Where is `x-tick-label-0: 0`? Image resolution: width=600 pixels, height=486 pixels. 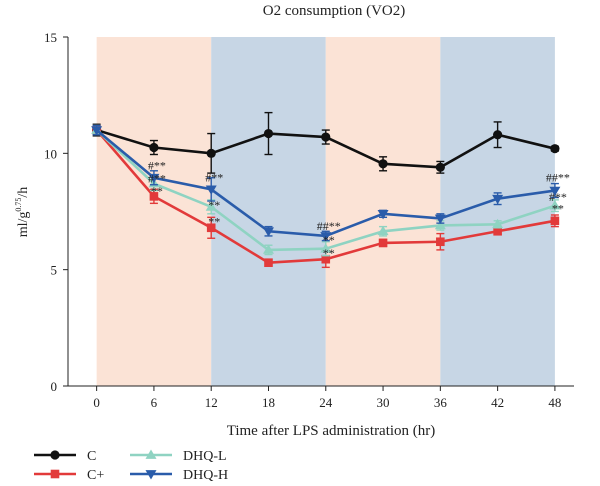 x-tick-label-0: 0 is located at coordinates (96, 402).